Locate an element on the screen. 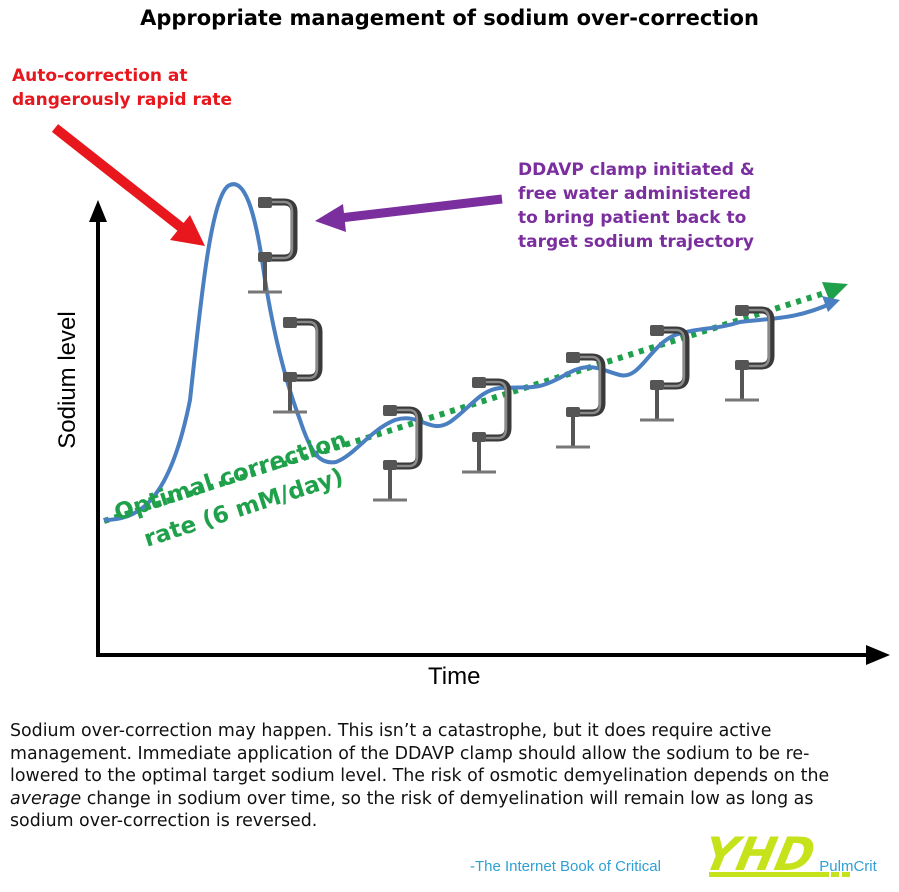 Image resolution: width=899 pixels, height=892 pixels. watermark-text: YHD is located at coordinates (762, 853).